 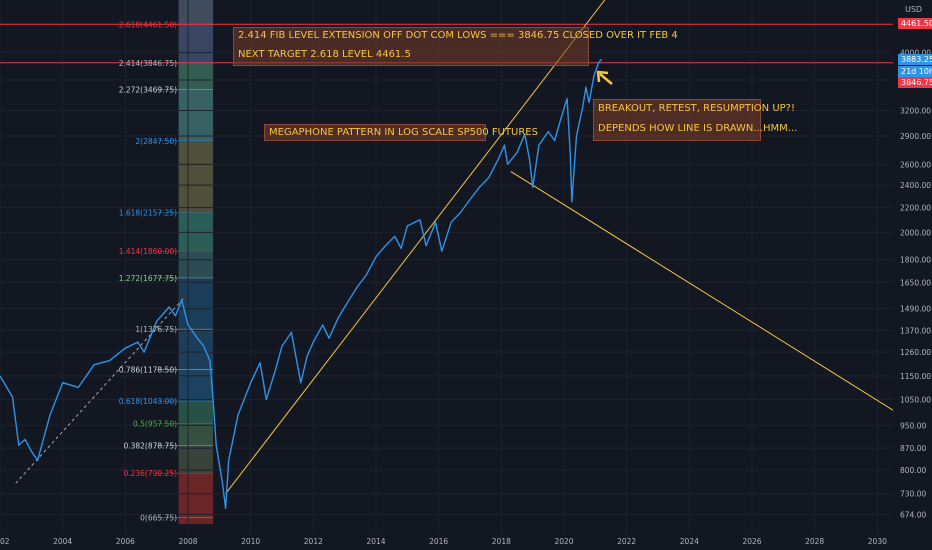 What do you see at coordinates (196, 43) in the screenshot?
I see `fib-zone-2.414` at bounding box center [196, 43].